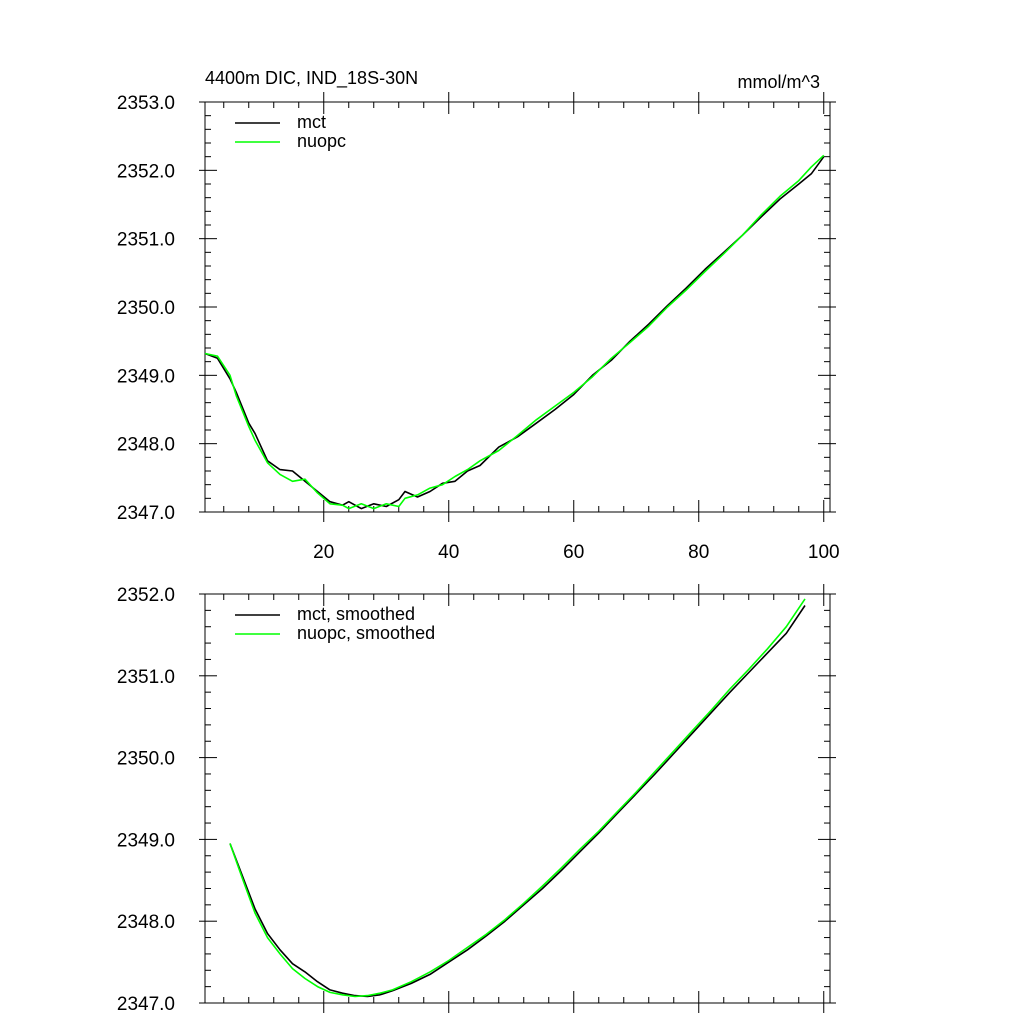 The image size is (1024, 1024). I want to click on x-tick-label: 20, so click(323, 552).